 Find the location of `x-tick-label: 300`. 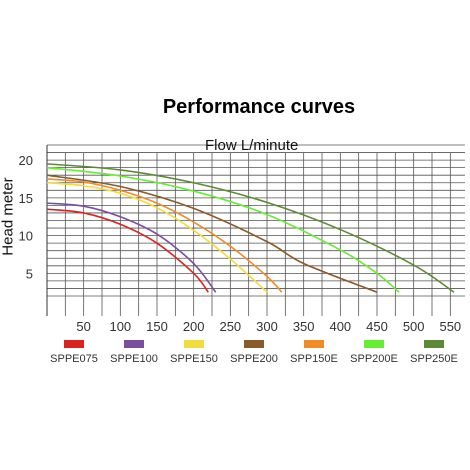

x-tick-label: 300 is located at coordinates (267, 326).